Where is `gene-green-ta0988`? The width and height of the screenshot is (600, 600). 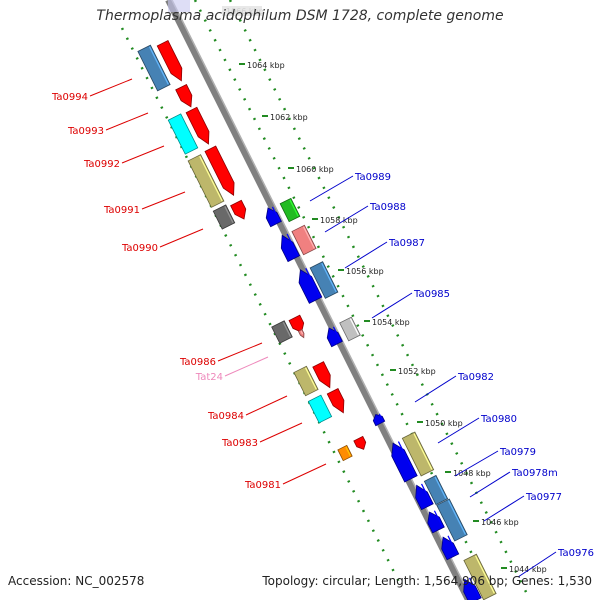 gene-green-ta0988 is located at coordinates (290, 210).